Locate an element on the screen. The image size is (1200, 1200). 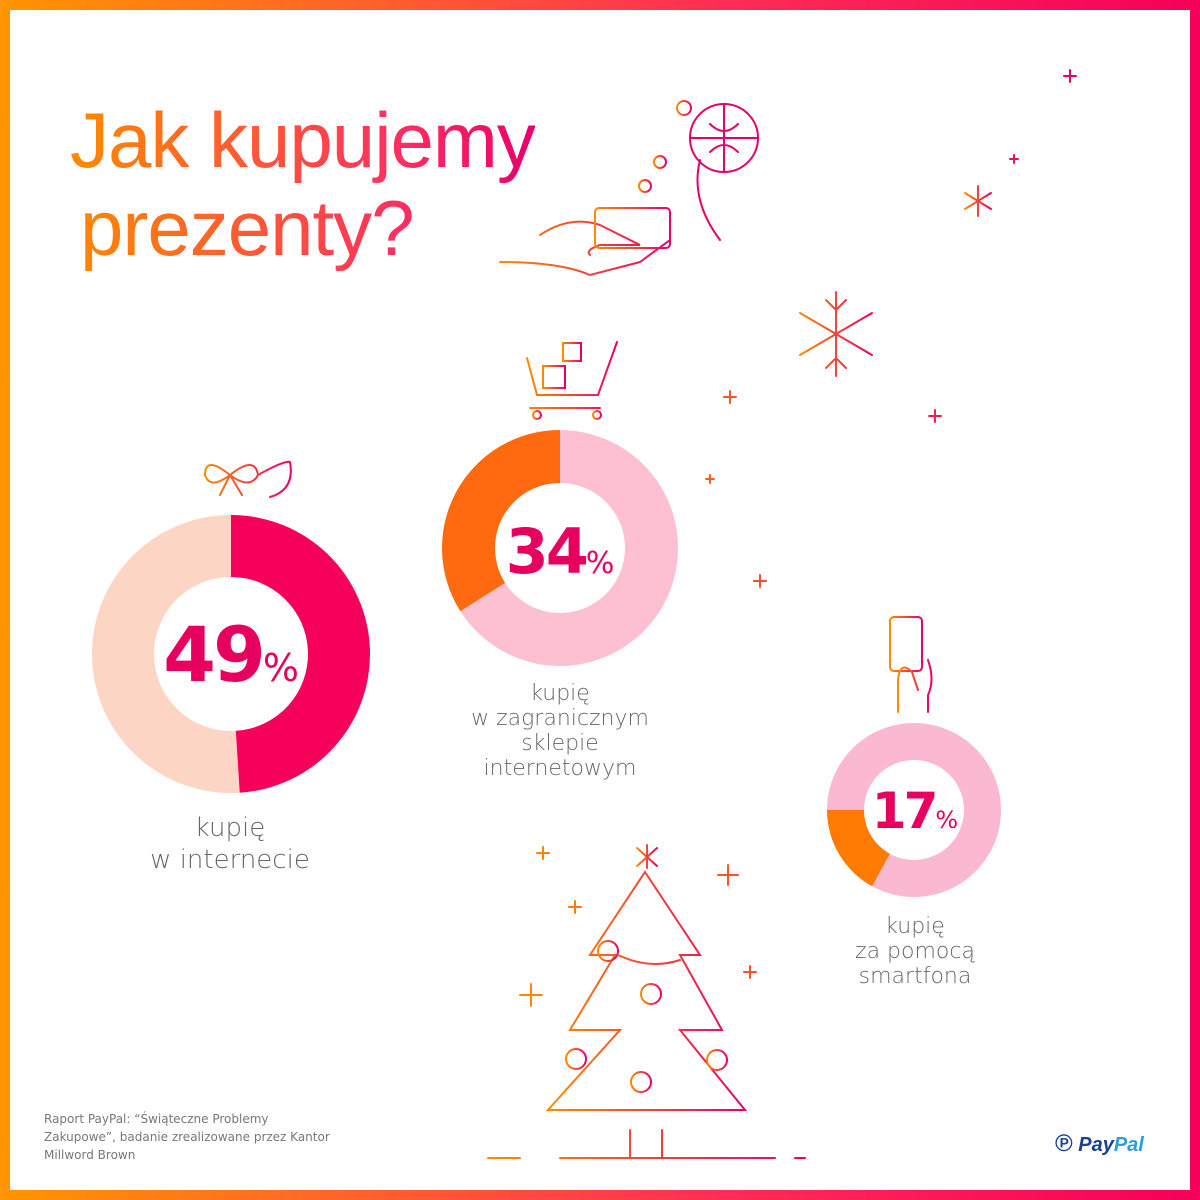
label-online: kupię w internecie is located at coordinates (230, 844).